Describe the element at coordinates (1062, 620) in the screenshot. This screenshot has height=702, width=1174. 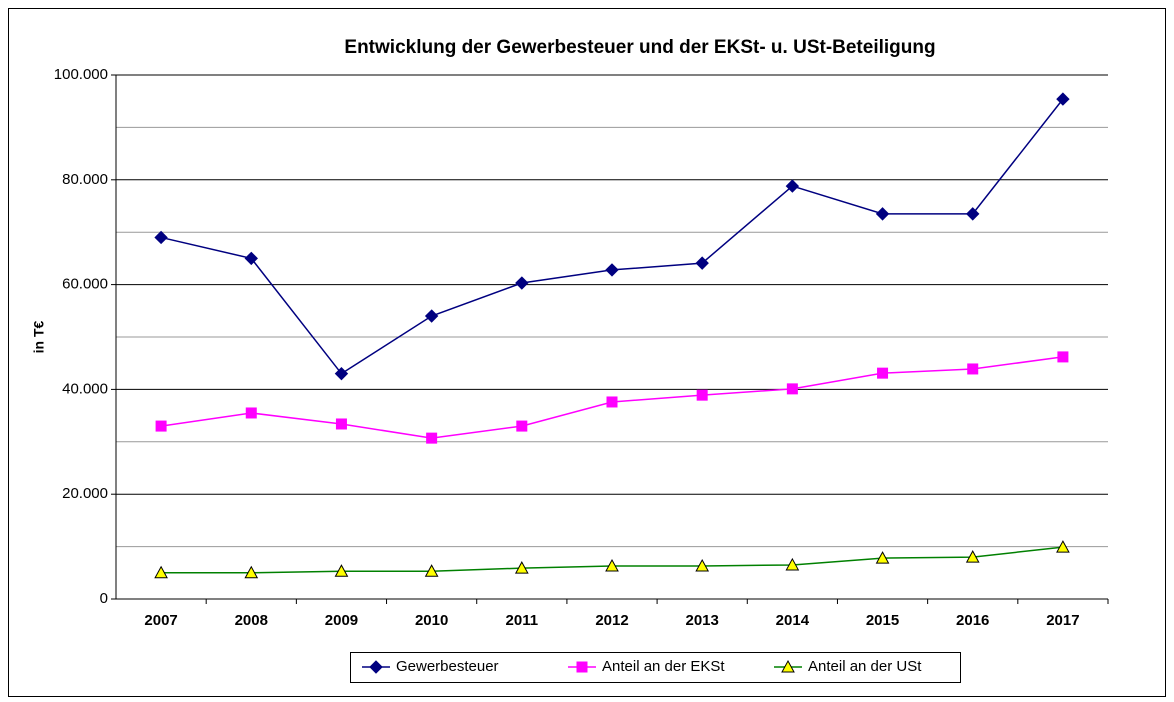
I see `x-tick-label: 2017` at that location.